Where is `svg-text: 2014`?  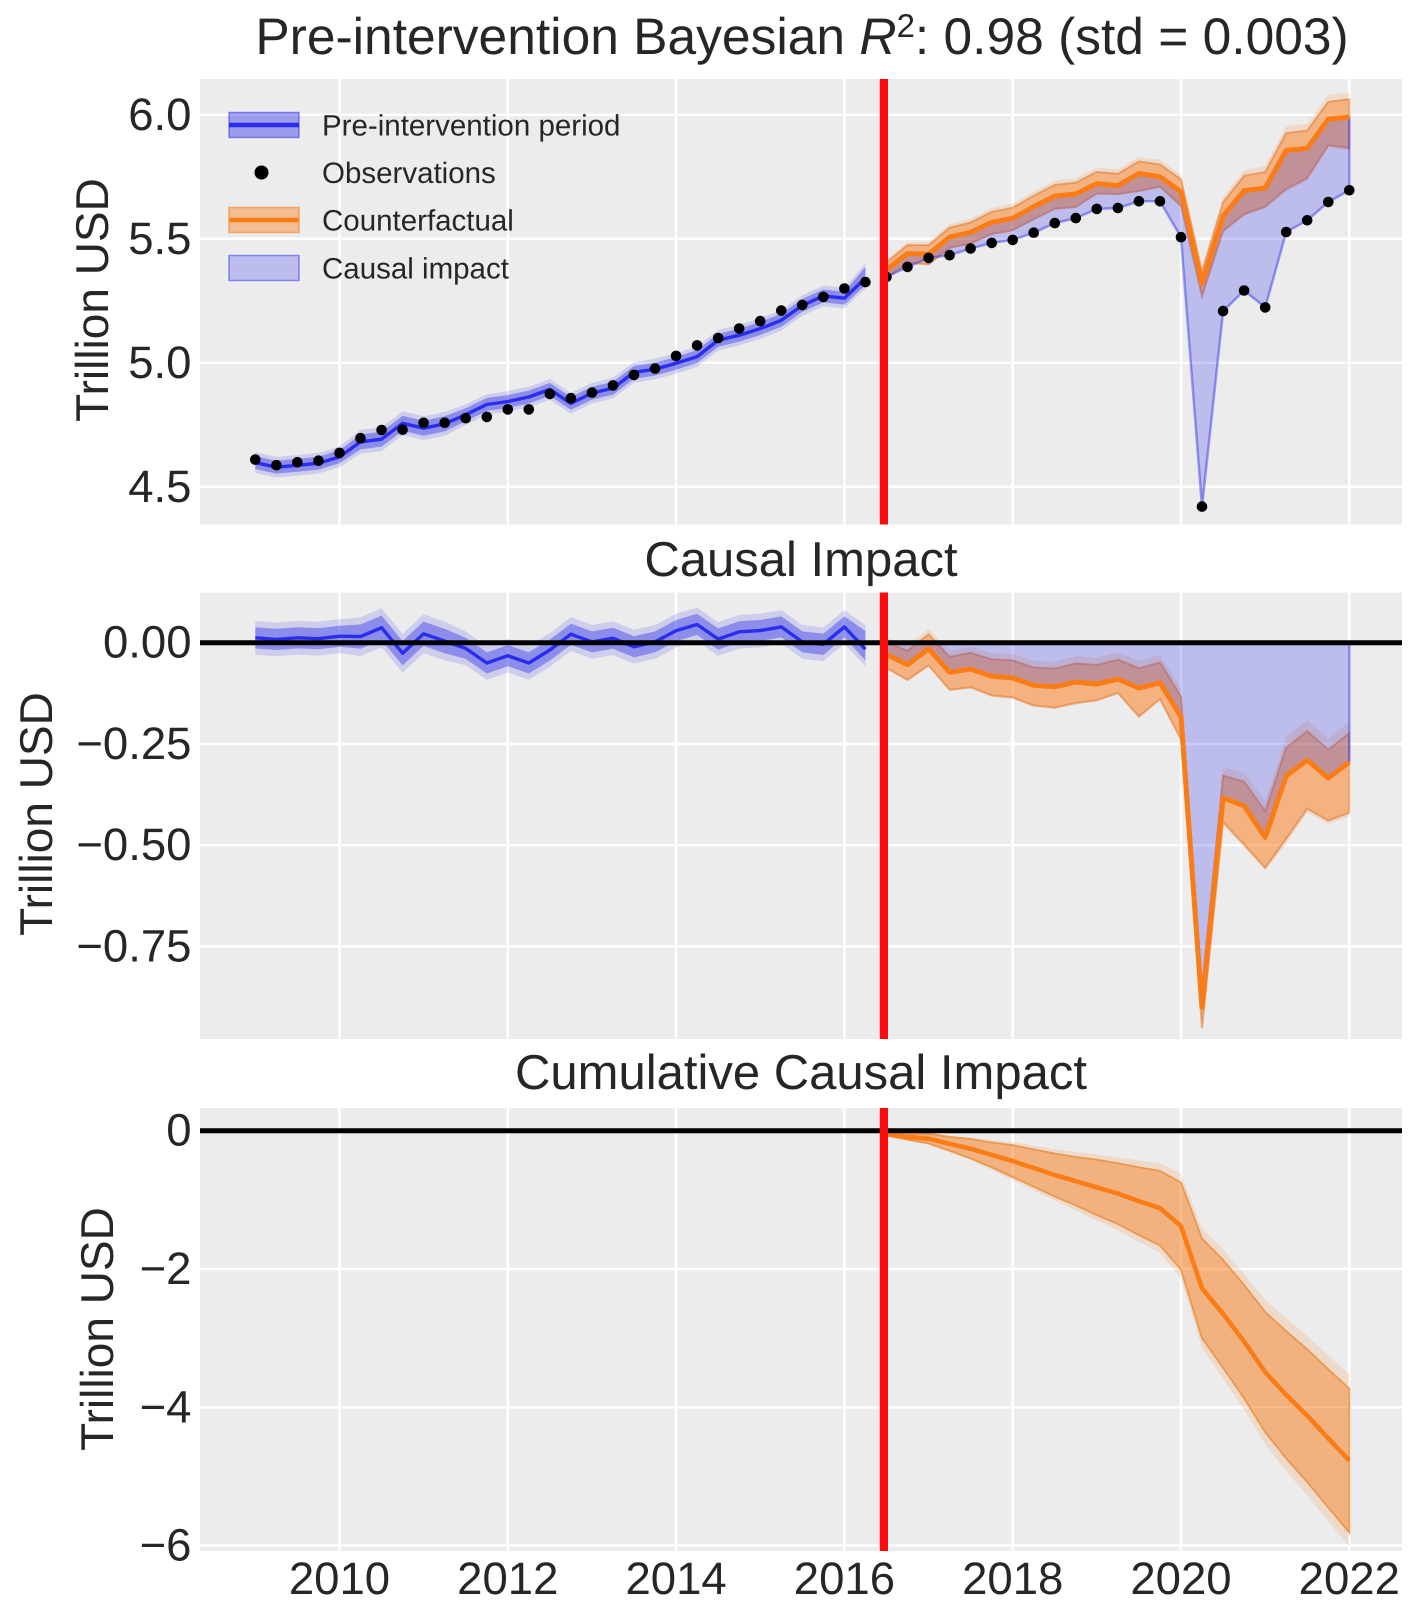 svg-text: 2014 is located at coordinates (675, 1578).